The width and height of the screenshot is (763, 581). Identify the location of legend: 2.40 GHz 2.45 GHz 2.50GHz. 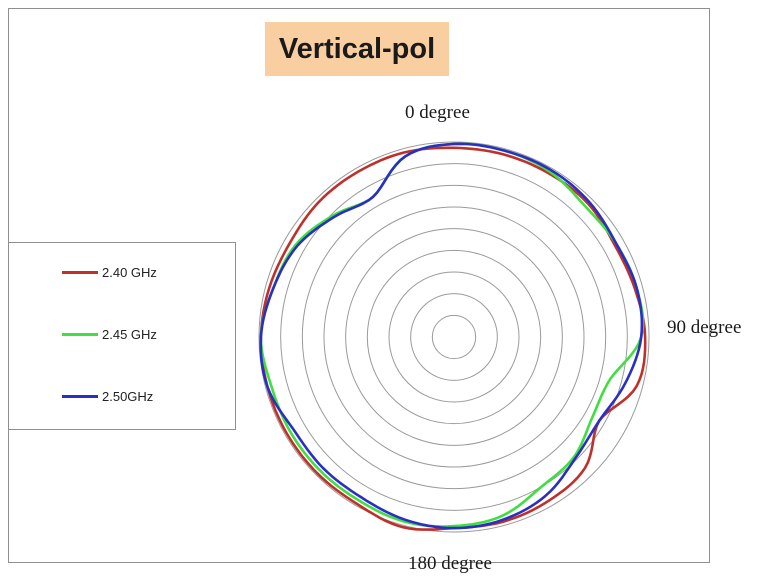
(122, 336).